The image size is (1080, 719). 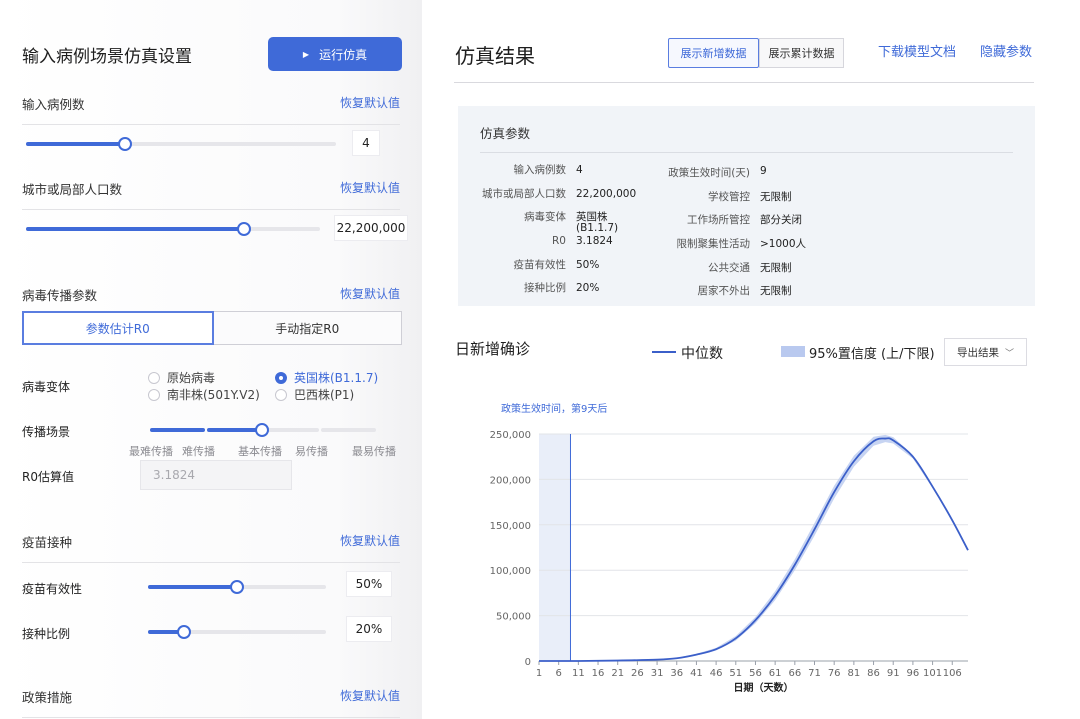 I want to click on r0-mode-tabs: 参数估计R0 手动指定R0, so click(x=212, y=328).